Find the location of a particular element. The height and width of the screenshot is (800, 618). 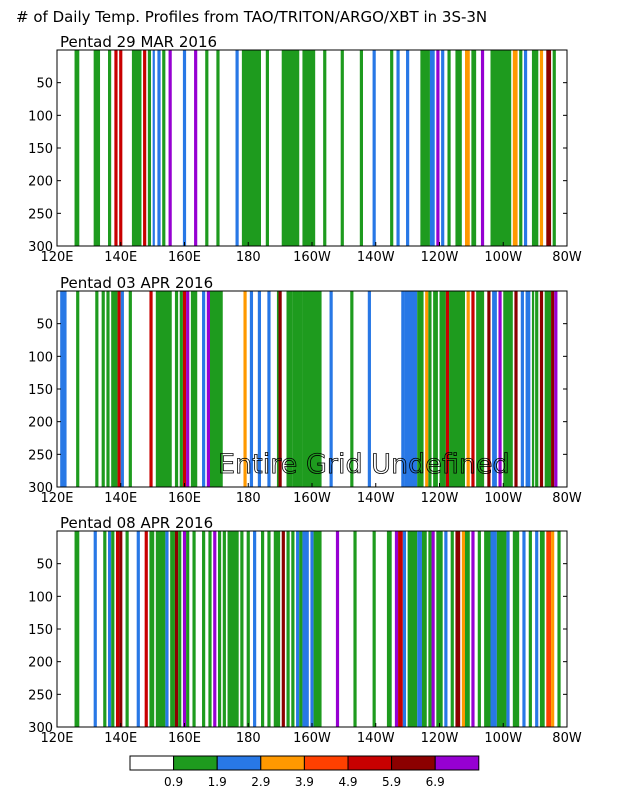

colorbar-label: 0.9 is located at coordinates (173, 782).